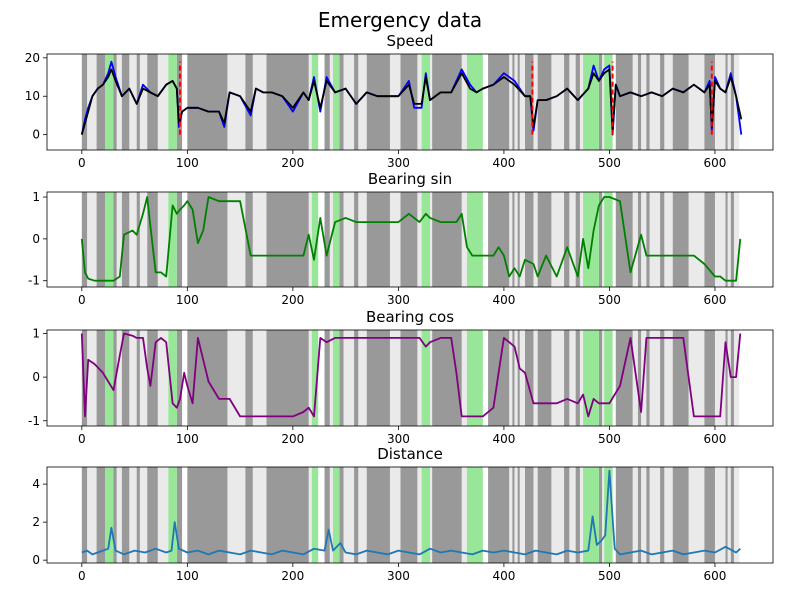  Describe the element at coordinates (187, 439) in the screenshot. I see `x-tick-label: 100` at that location.